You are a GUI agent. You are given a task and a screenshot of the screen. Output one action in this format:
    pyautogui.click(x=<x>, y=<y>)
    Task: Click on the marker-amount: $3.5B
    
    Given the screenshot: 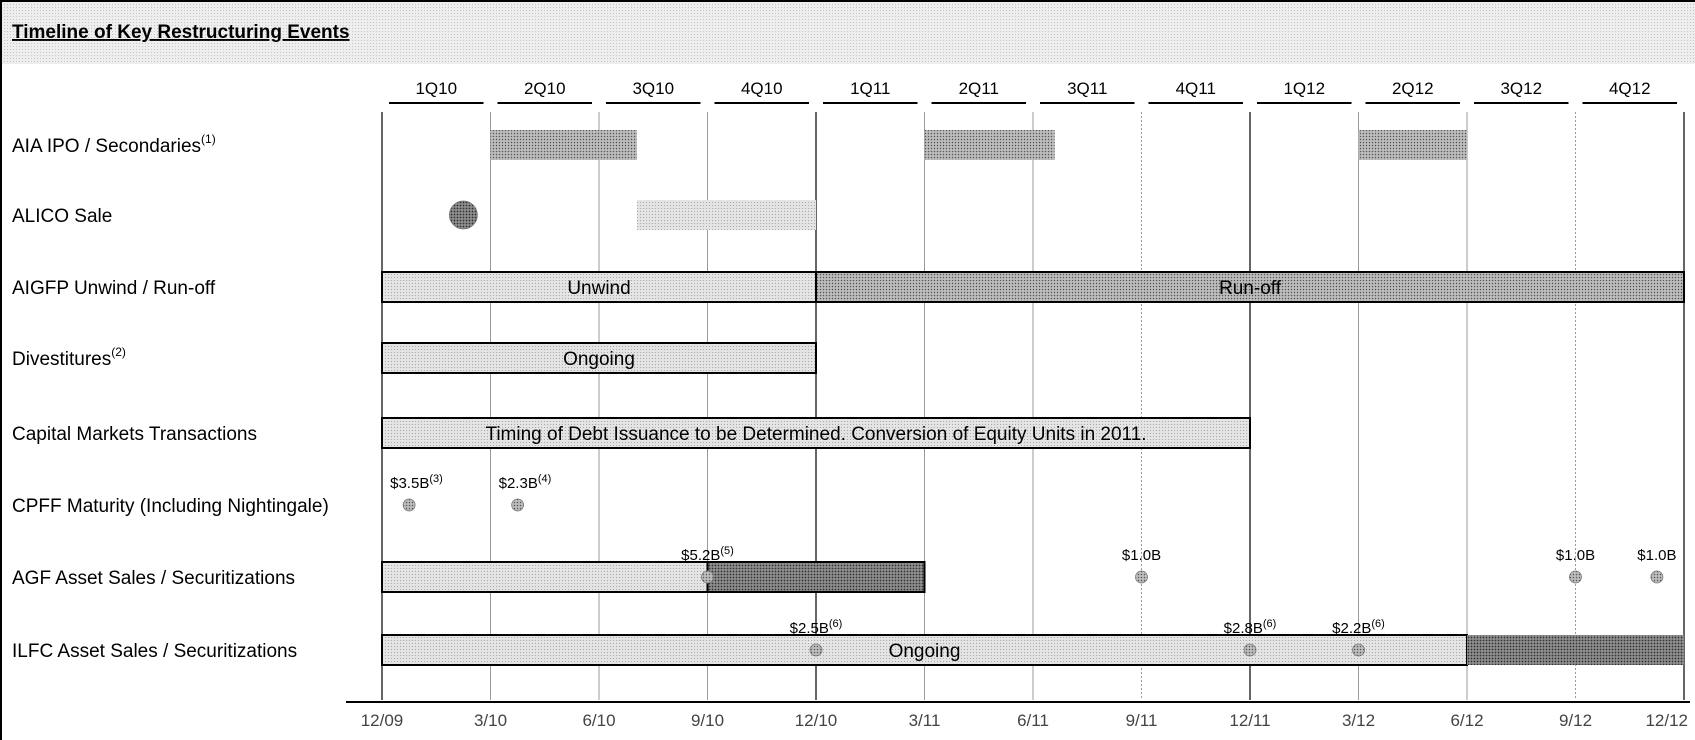 What is the action you would take?
    pyautogui.click(x=409, y=483)
    